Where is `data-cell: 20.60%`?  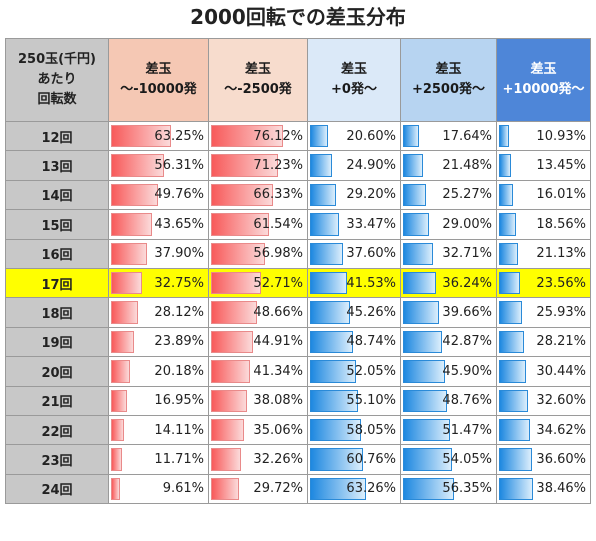
data-cell: 20.60% is located at coordinates (354, 136).